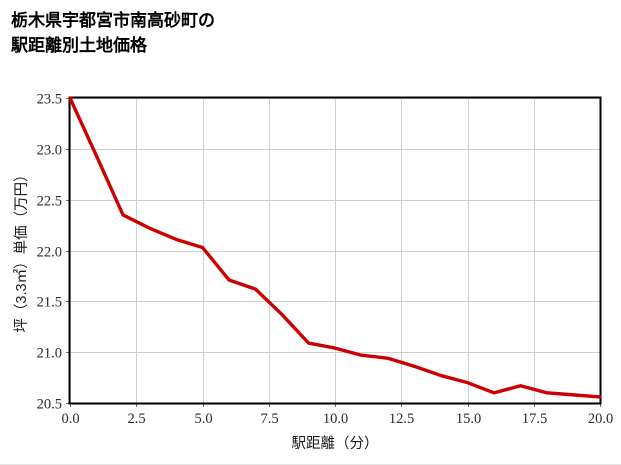 The image size is (621, 465). I want to click on x-tick-label: 12.5, so click(401, 419).